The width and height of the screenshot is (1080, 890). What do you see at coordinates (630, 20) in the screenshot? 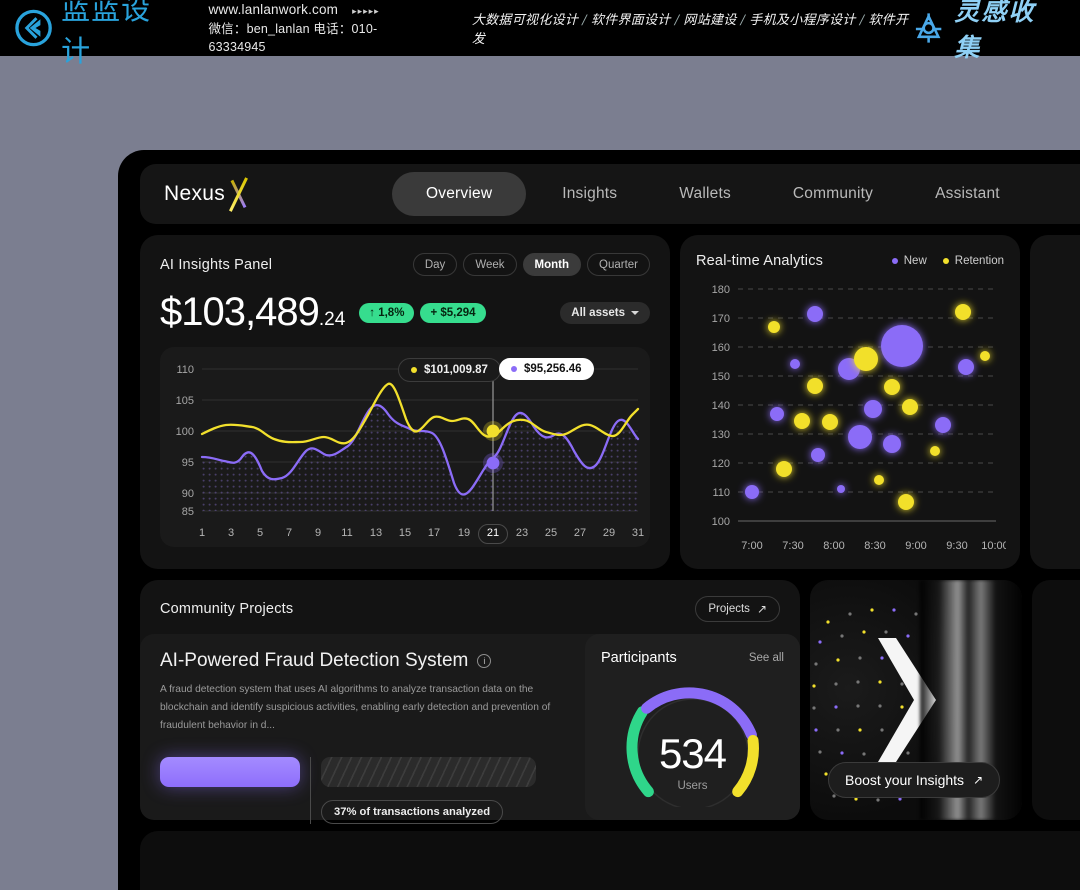
I see `service-1: 软件界面设计` at bounding box center [630, 20].